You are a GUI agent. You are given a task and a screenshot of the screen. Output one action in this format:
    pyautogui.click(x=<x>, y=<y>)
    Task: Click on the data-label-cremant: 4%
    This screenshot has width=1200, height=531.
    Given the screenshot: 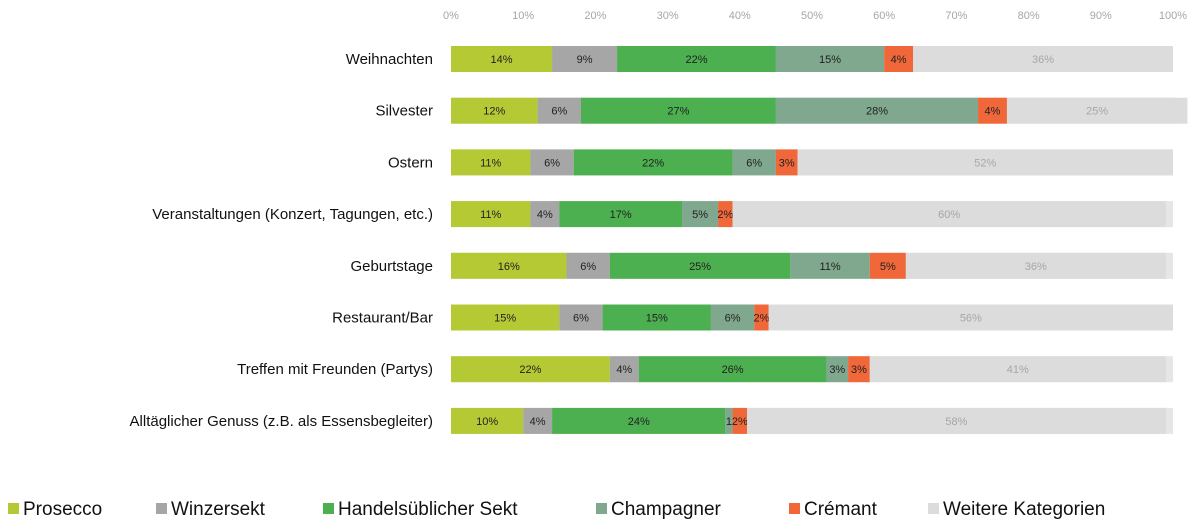 What is the action you would take?
    pyautogui.click(x=993, y=112)
    